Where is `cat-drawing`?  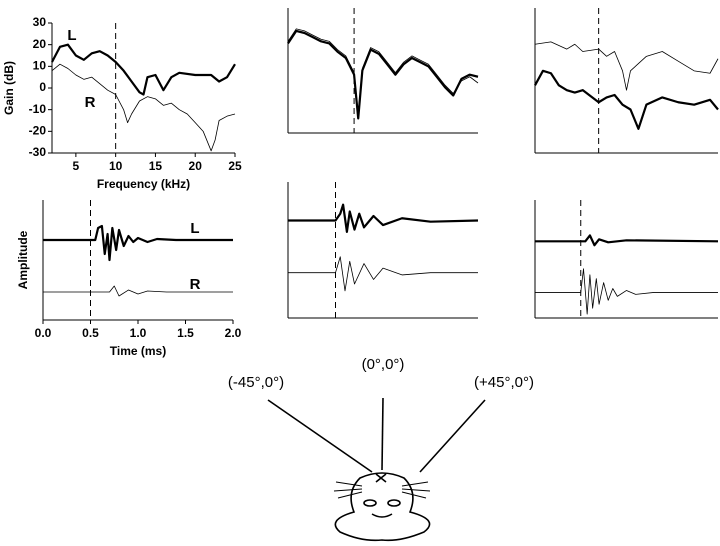
cat-drawing is located at coordinates (376, 469).